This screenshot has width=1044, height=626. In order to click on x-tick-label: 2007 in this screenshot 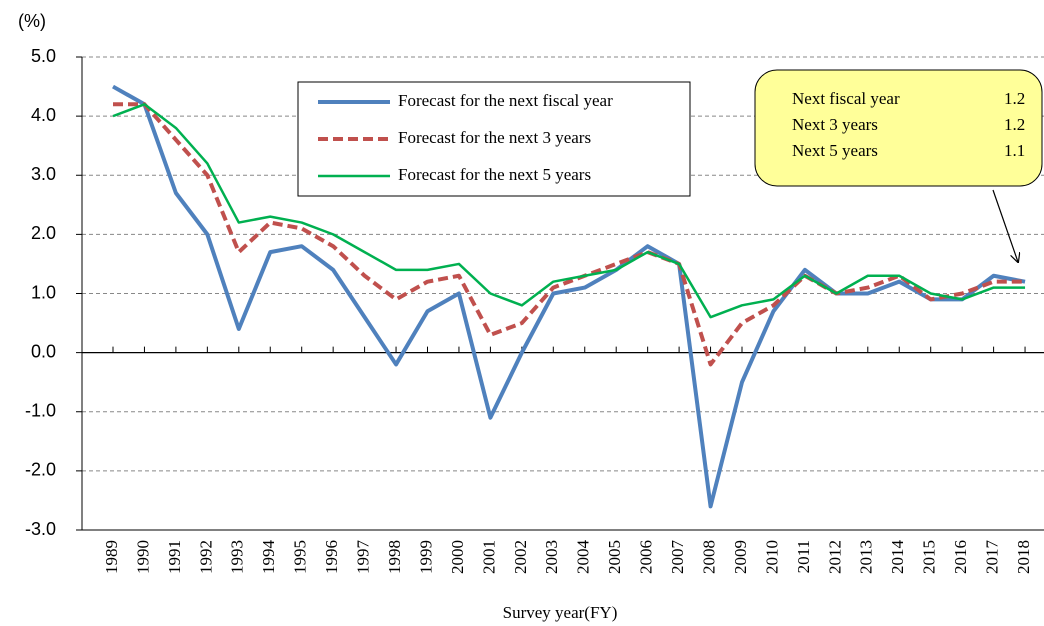, I will do `click(677, 557)`.